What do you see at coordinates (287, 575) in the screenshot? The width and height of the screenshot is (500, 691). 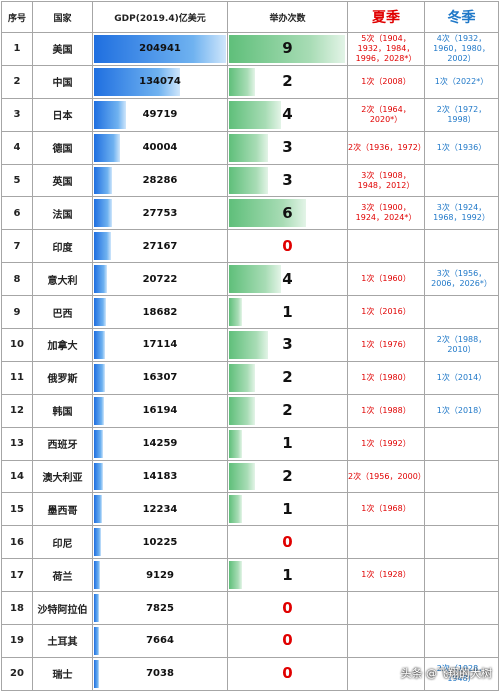 I see `games-cell: 1` at bounding box center [287, 575].